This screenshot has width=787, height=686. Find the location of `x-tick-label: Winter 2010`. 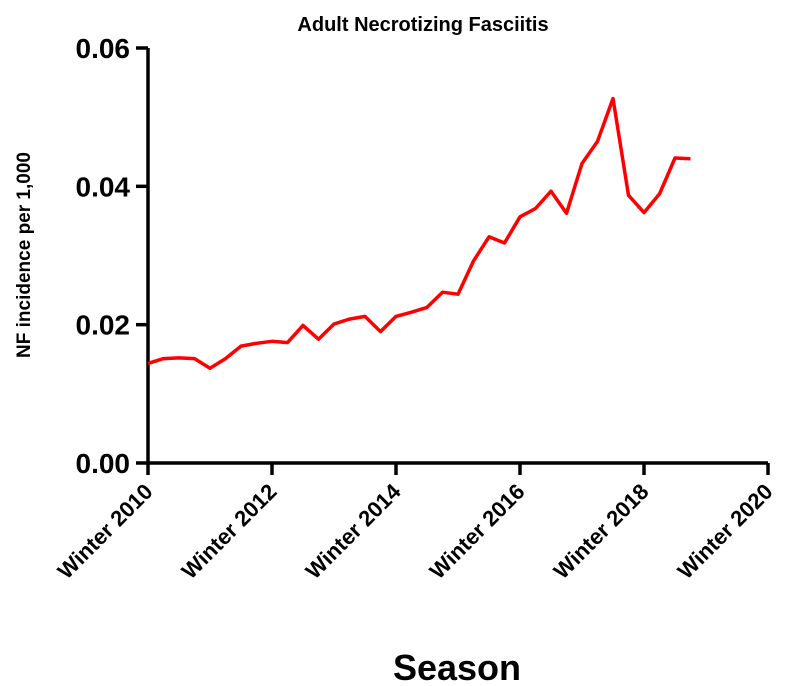

x-tick-label: Winter 2010 is located at coordinates (105, 531).